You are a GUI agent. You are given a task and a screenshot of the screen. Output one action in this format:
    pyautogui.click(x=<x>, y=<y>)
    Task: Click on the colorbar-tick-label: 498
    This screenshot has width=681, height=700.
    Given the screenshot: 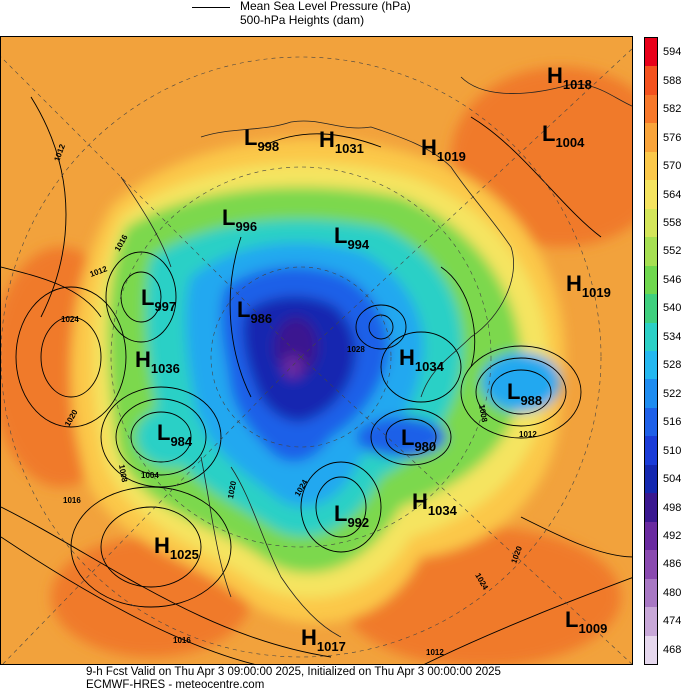 What is the action you would take?
    pyautogui.click(x=672, y=507)
    